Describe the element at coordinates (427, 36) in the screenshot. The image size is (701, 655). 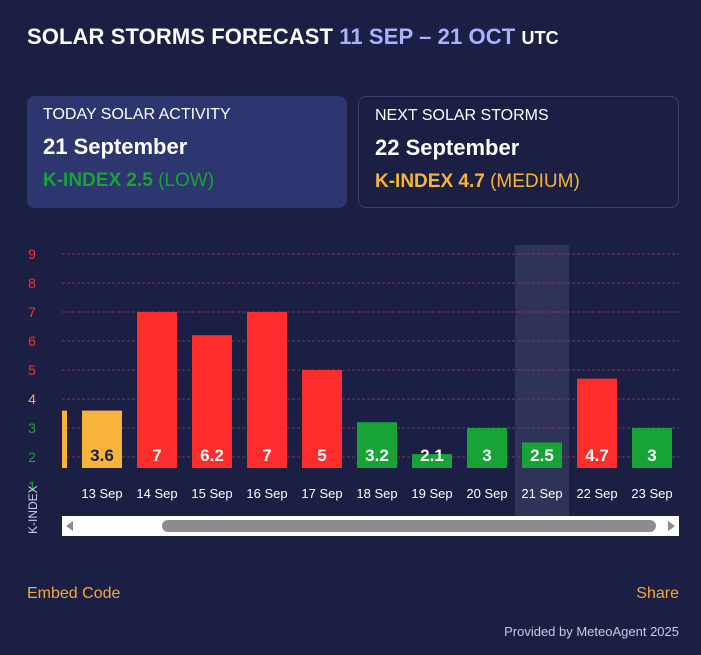
I see `title-date-range: 11 SEP – 21 OCT` at that location.